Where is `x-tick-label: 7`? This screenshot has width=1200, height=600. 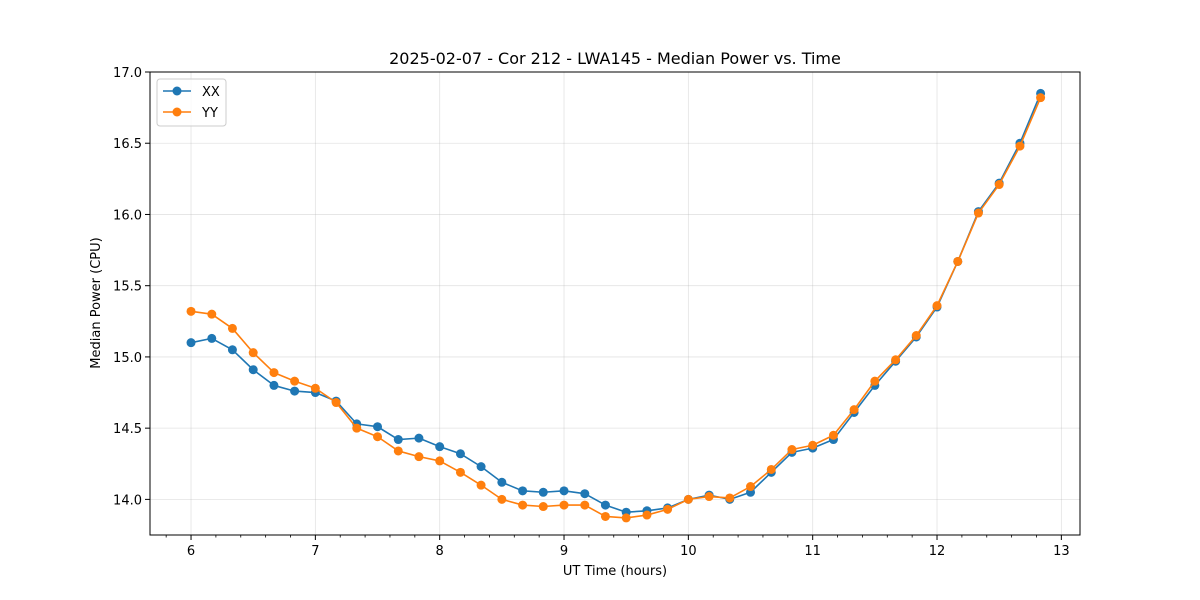
x-tick-label: 7 is located at coordinates (315, 551).